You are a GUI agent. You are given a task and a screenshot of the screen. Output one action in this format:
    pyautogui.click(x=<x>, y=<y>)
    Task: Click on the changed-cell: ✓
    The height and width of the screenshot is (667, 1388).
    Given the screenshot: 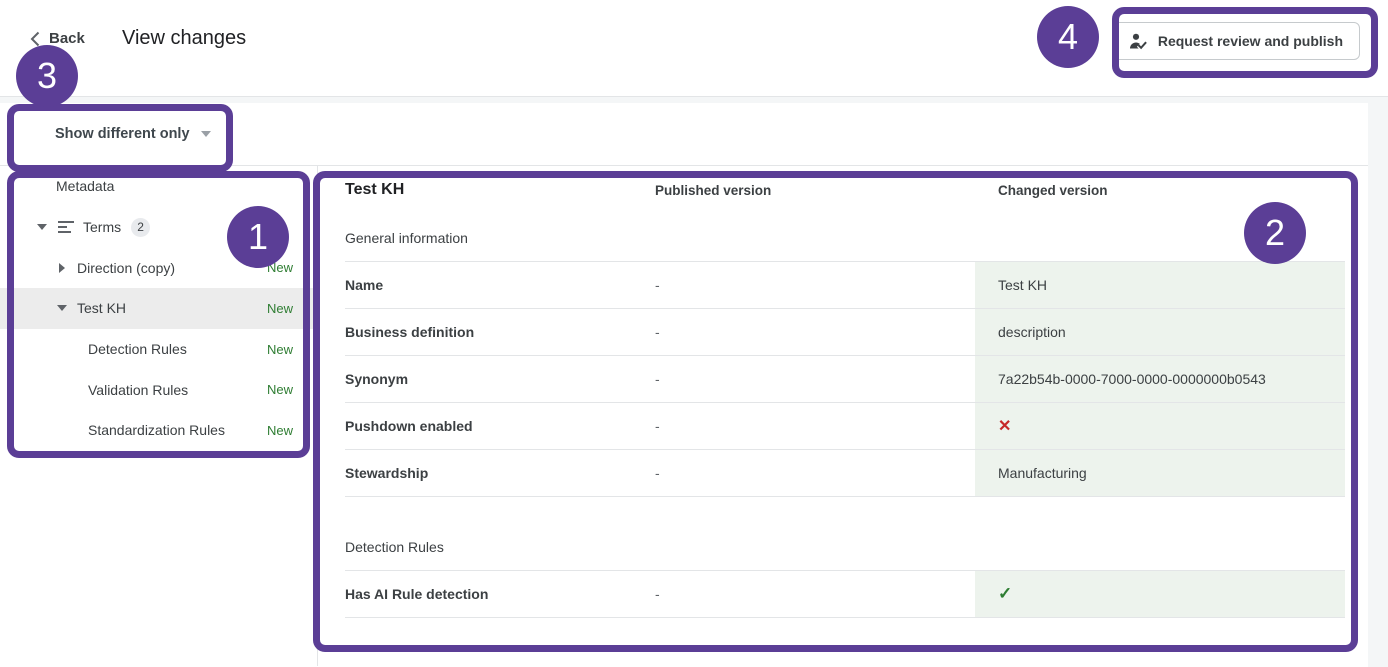 What is the action you would take?
    pyautogui.click(x=1160, y=594)
    